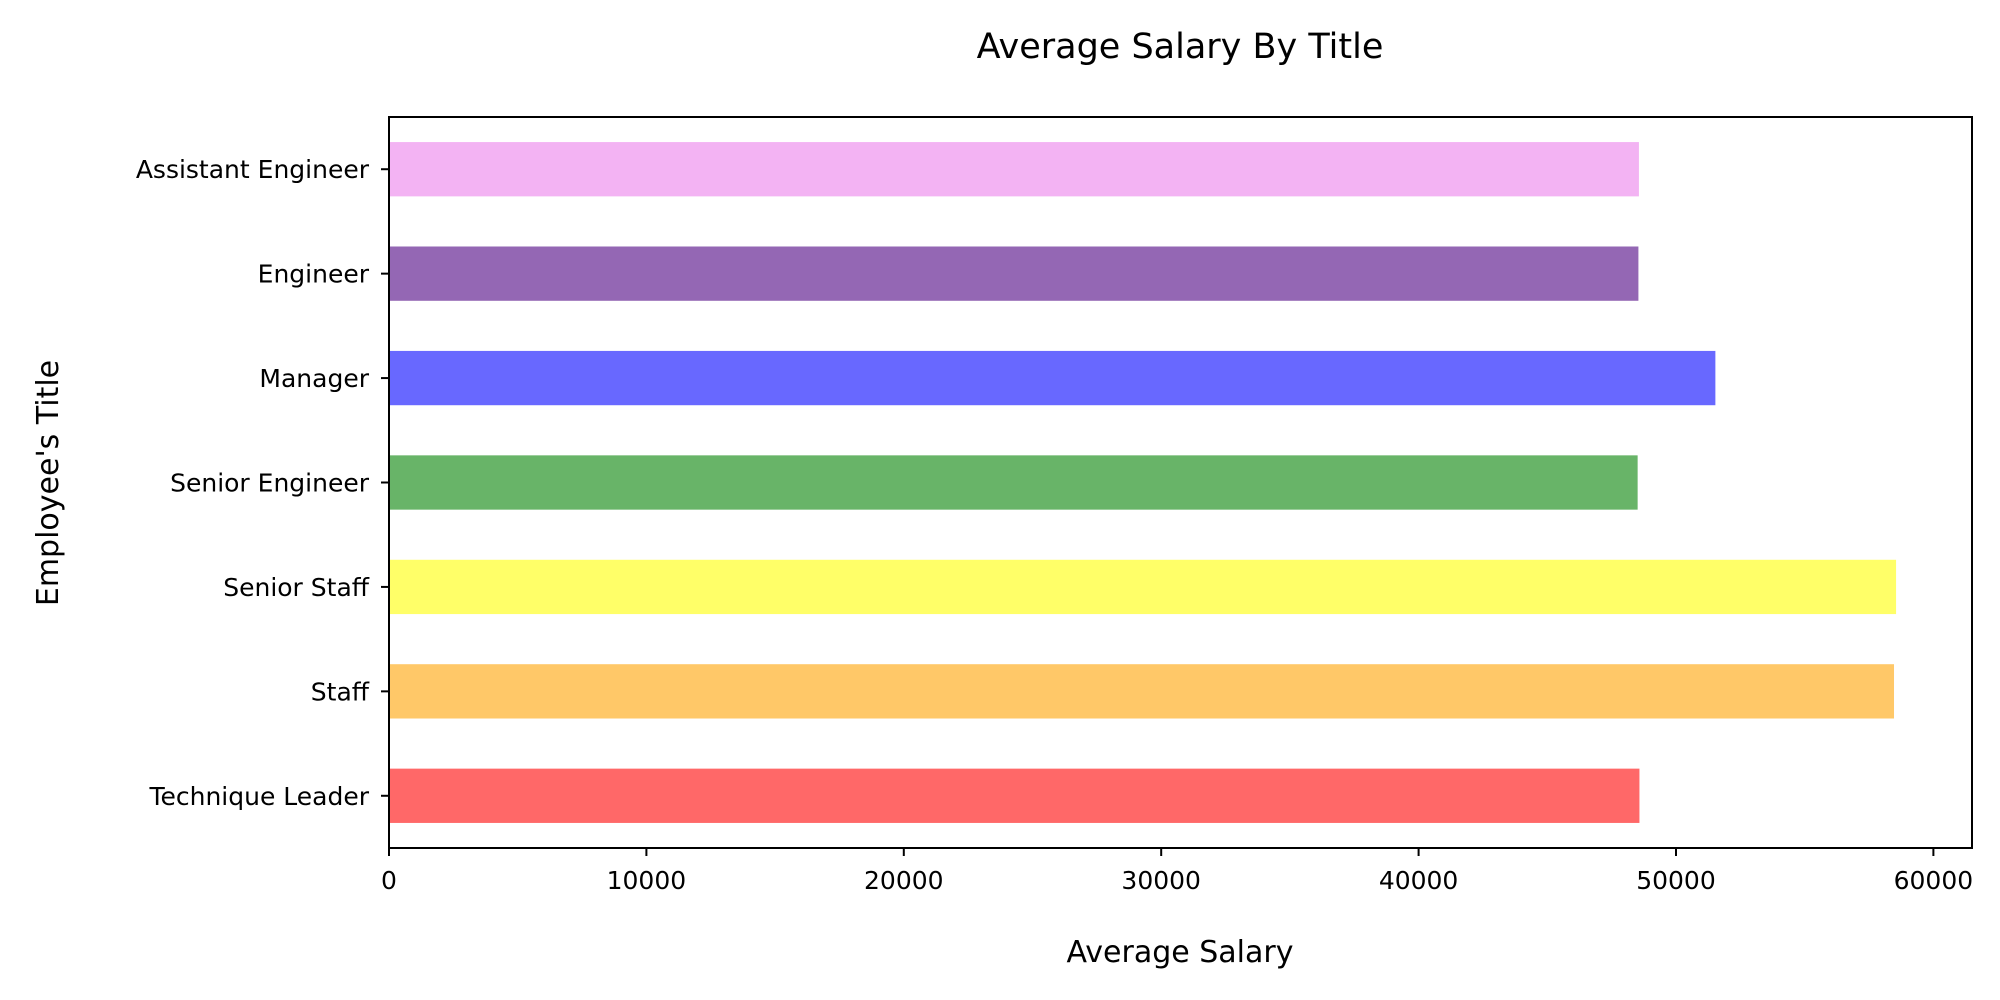  What do you see at coordinates (1676, 880) in the screenshot?
I see `x-tick-label: 50000` at bounding box center [1676, 880].